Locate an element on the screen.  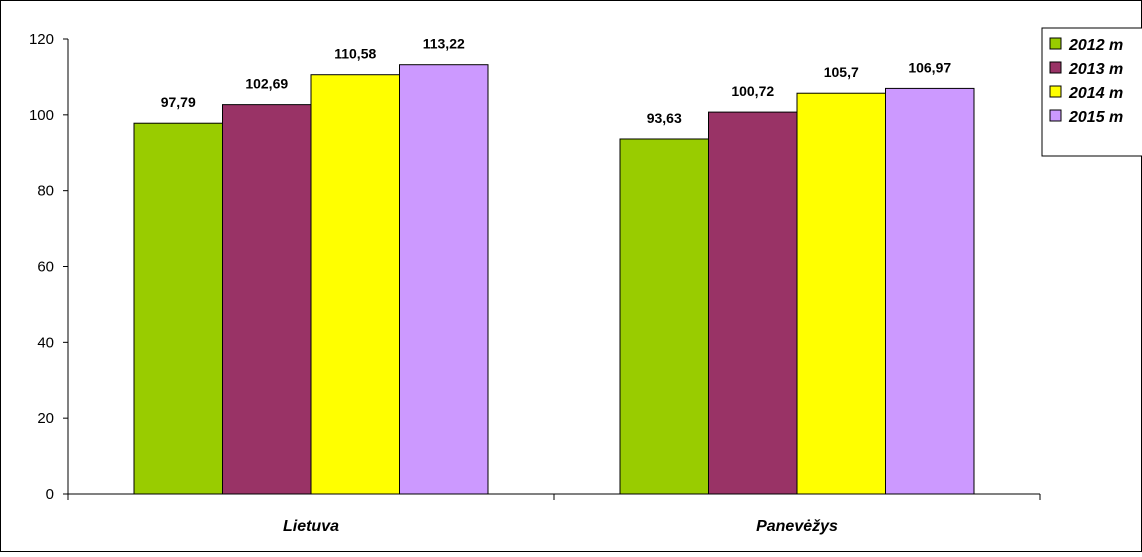
legend: 2012 m 2013 m 2014 m 2015 m is located at coordinates (1091, 92).